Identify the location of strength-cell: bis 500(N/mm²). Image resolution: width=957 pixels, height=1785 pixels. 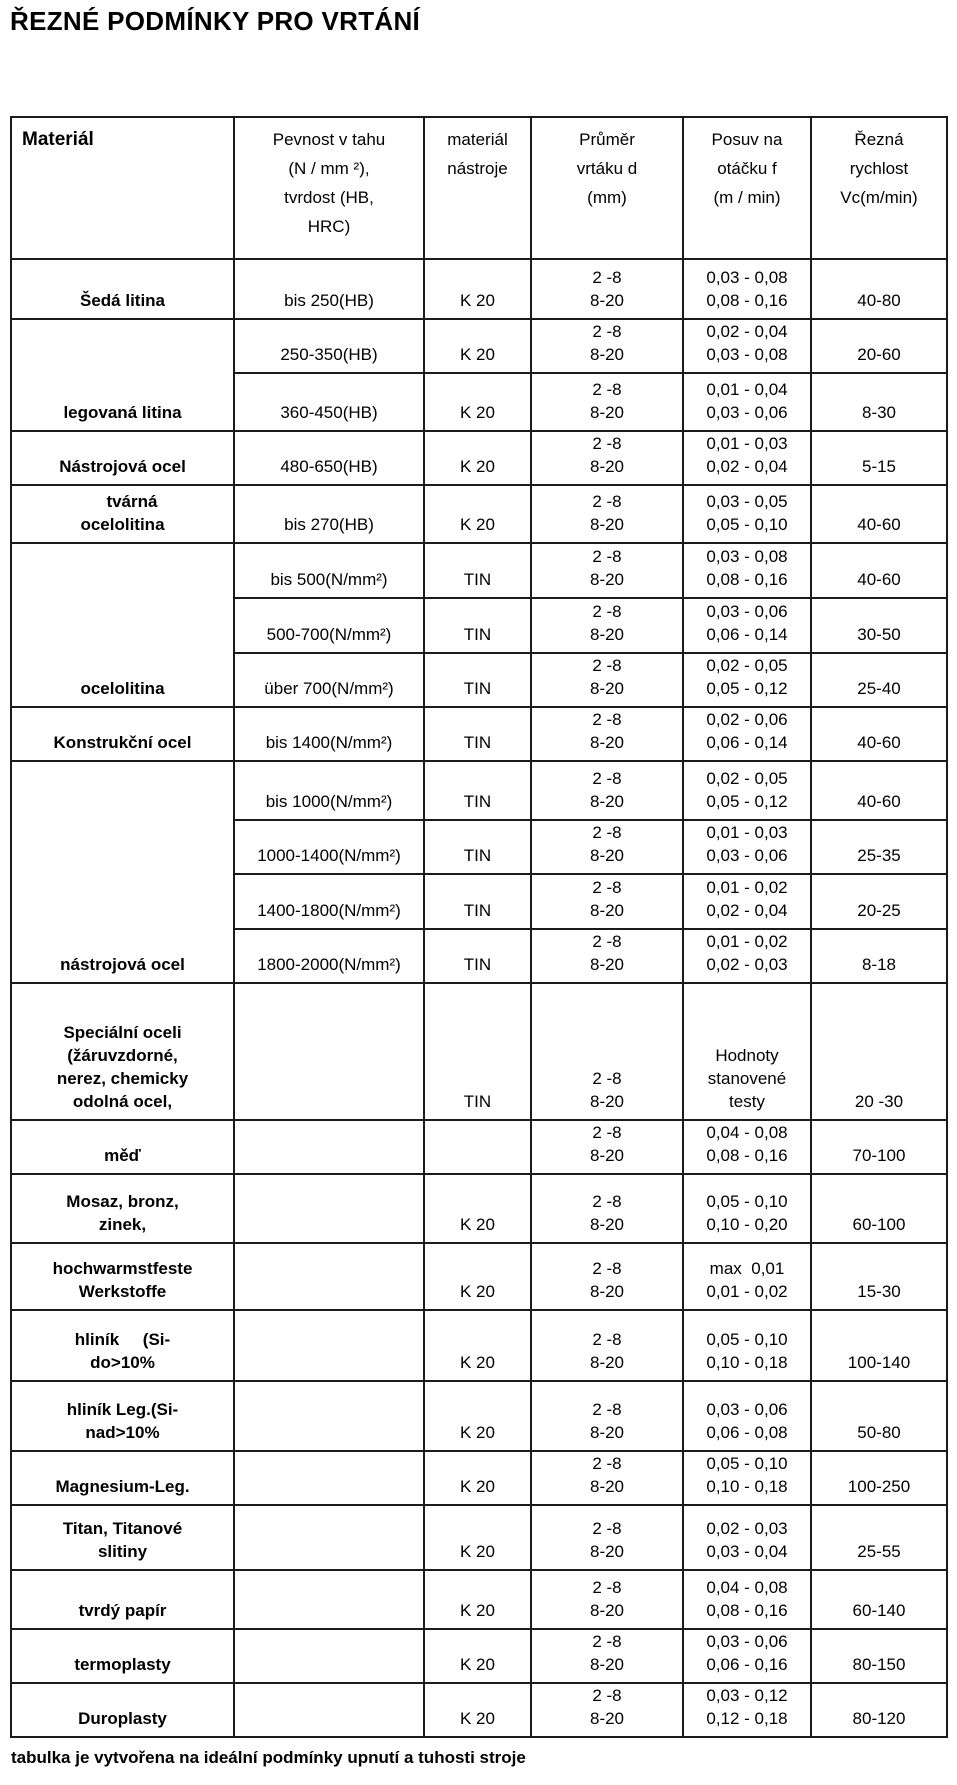
(329, 570).